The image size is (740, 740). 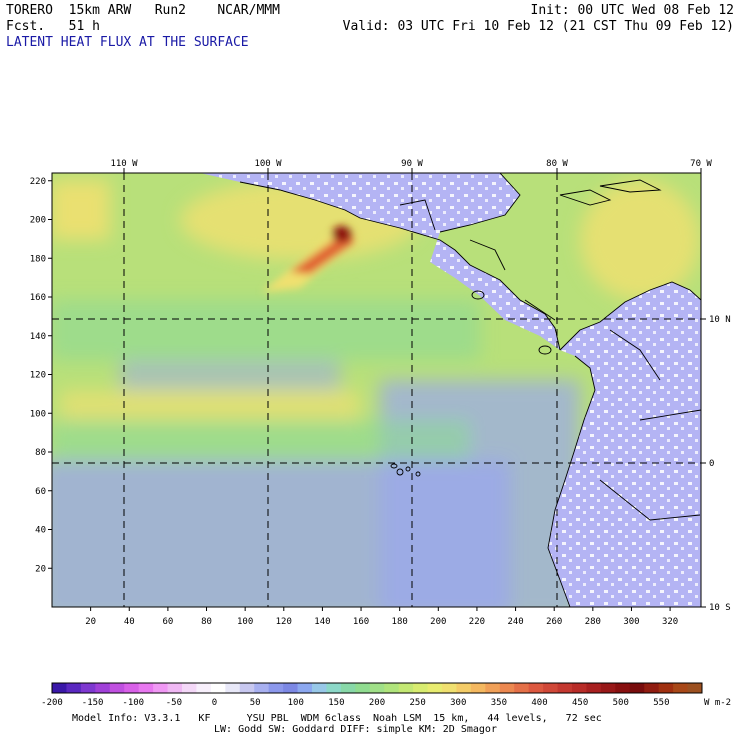 What do you see at coordinates (632, 10) in the screenshot?
I see `init-time: Init: 00 UTC Wed 08 Feb 12` at bounding box center [632, 10].